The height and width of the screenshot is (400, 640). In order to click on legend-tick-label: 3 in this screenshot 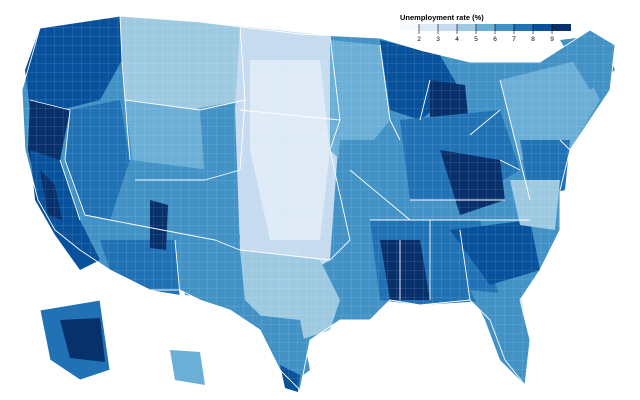, I will do `click(438, 39)`.